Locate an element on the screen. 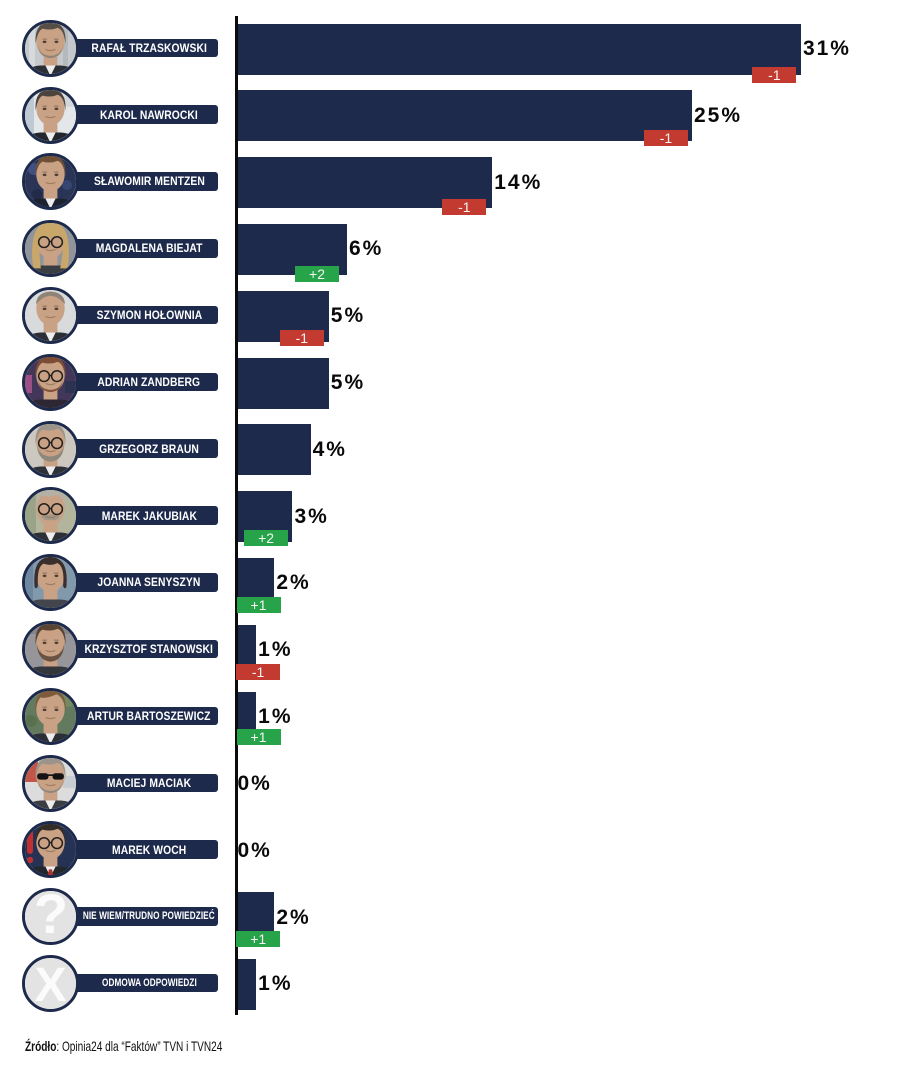  svg-text: X is located at coordinates (50, 984).